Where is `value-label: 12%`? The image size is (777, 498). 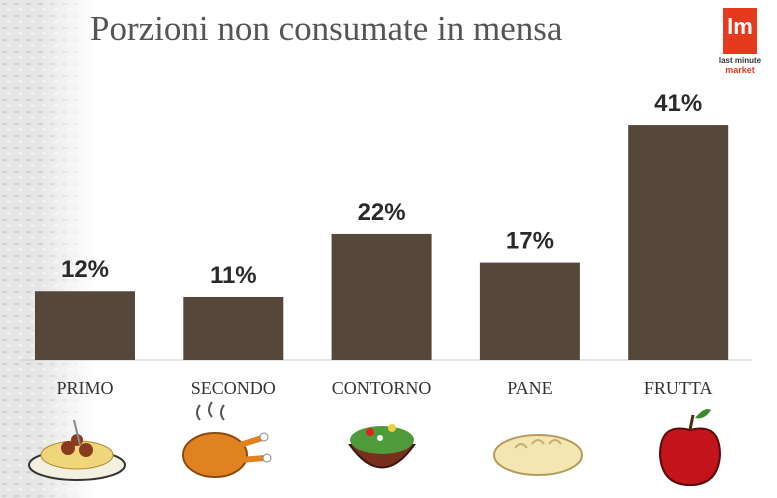 value-label: 12% is located at coordinates (85, 269).